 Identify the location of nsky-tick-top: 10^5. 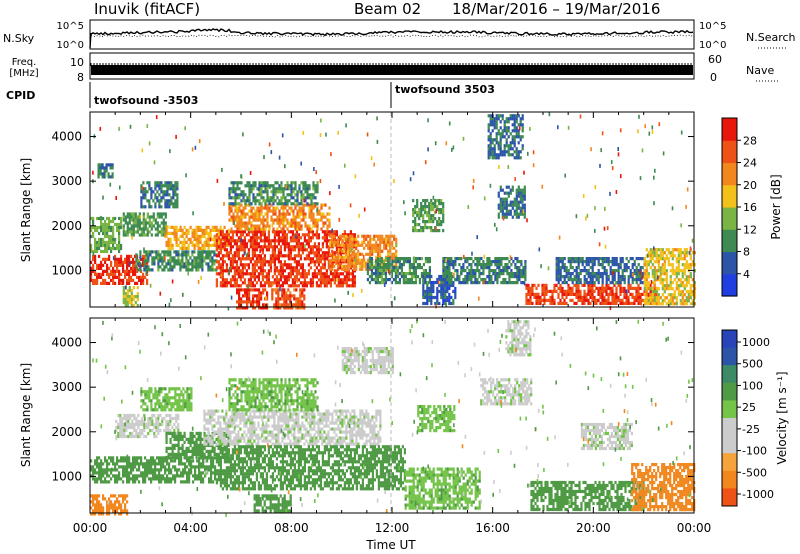
(70, 26).